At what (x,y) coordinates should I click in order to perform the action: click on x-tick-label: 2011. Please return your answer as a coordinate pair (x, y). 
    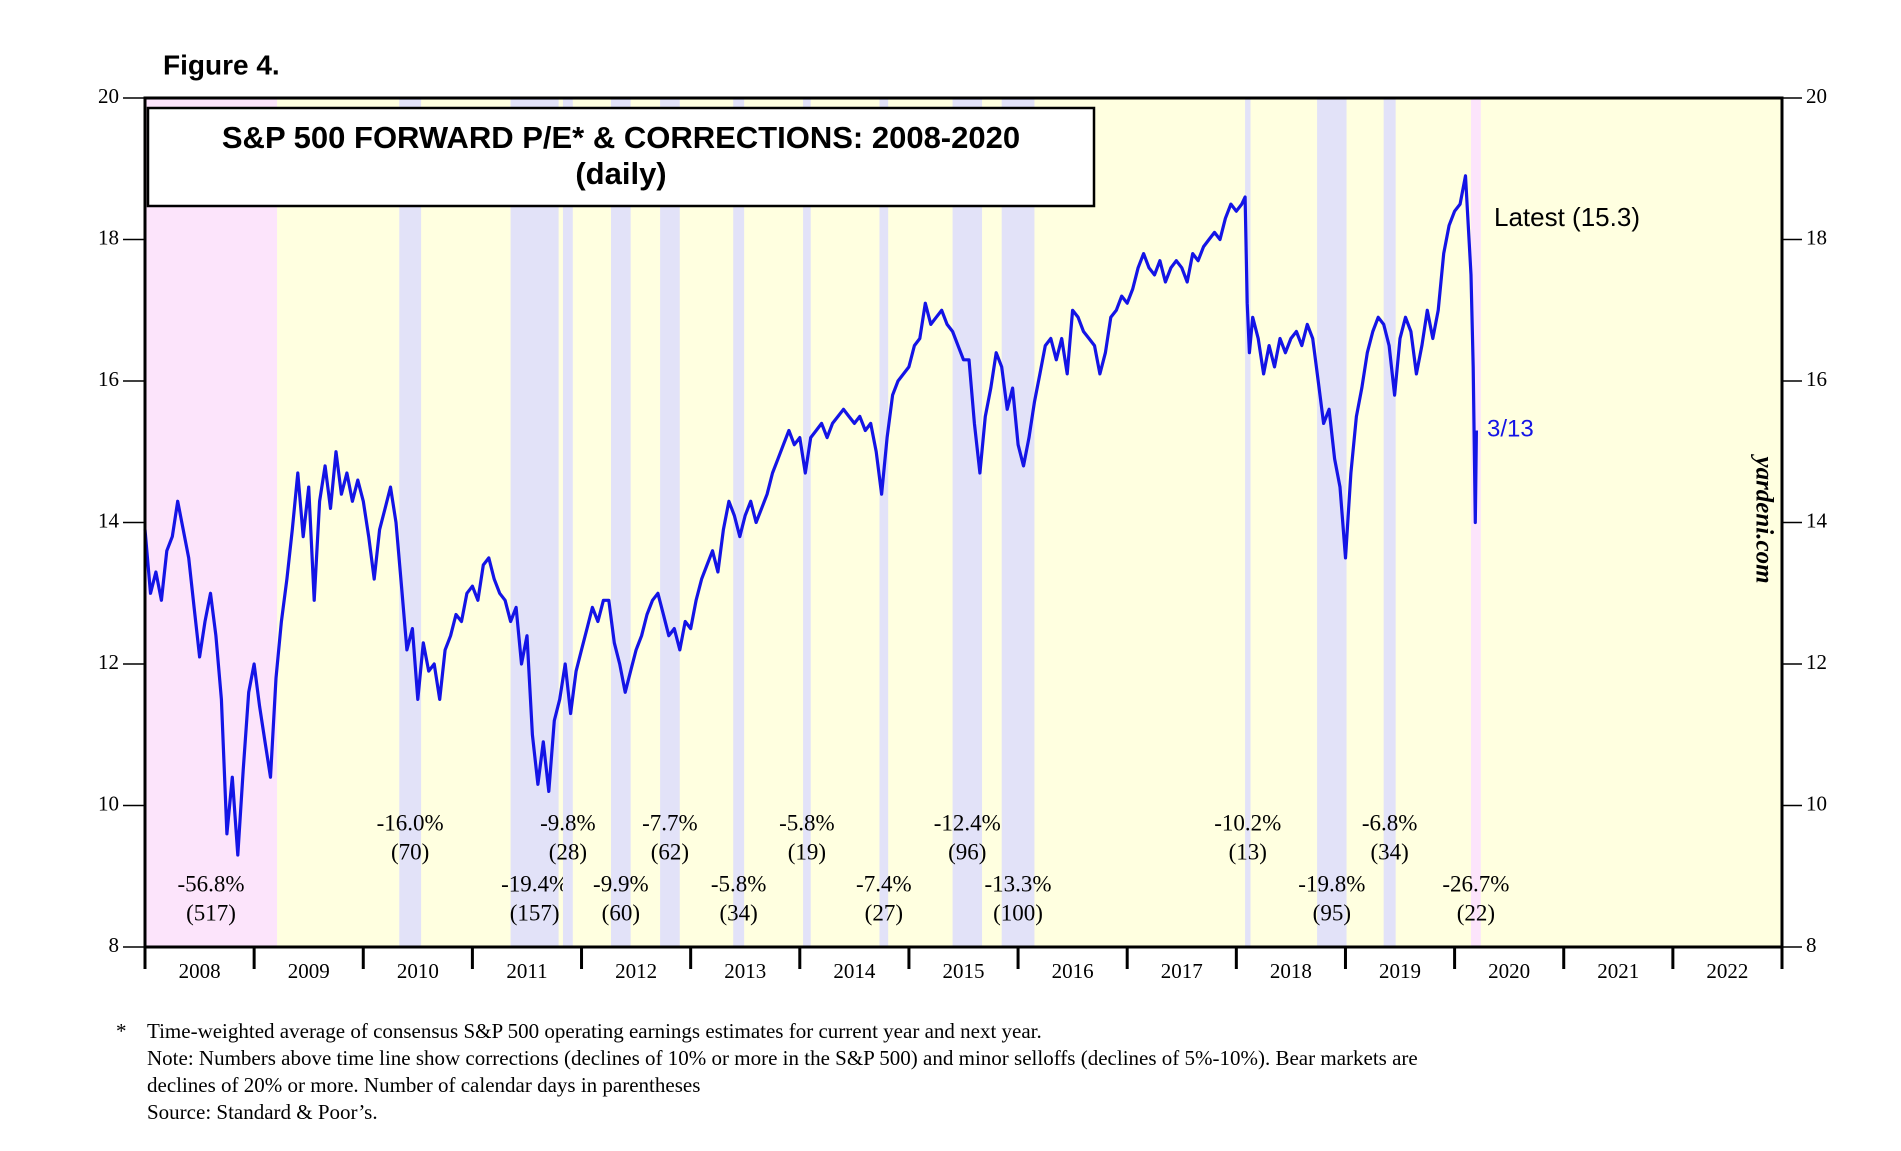
    Looking at the image, I should click on (526, 971).